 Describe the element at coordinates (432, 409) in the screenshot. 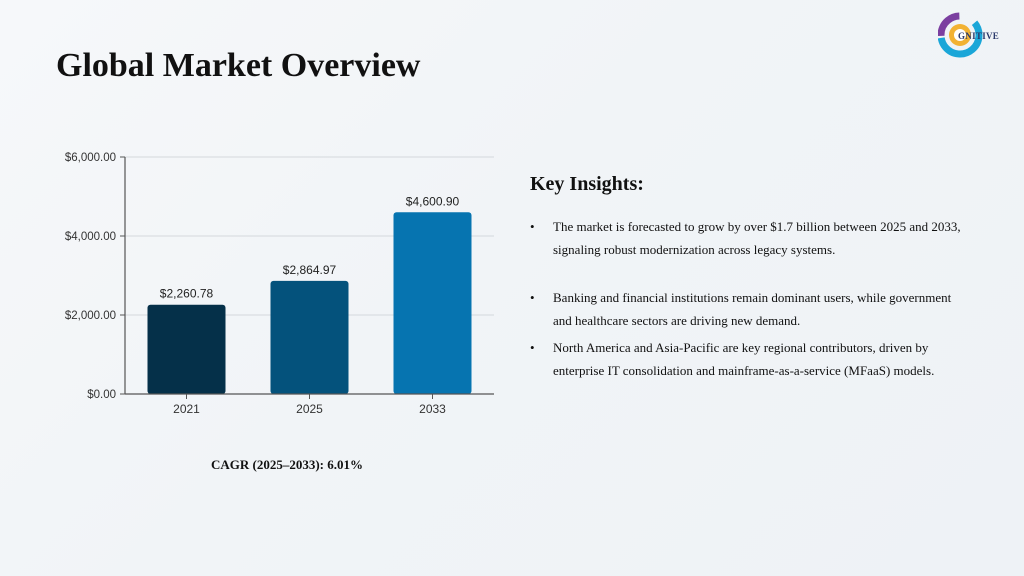

I see `x-tick-label: 2033` at that location.